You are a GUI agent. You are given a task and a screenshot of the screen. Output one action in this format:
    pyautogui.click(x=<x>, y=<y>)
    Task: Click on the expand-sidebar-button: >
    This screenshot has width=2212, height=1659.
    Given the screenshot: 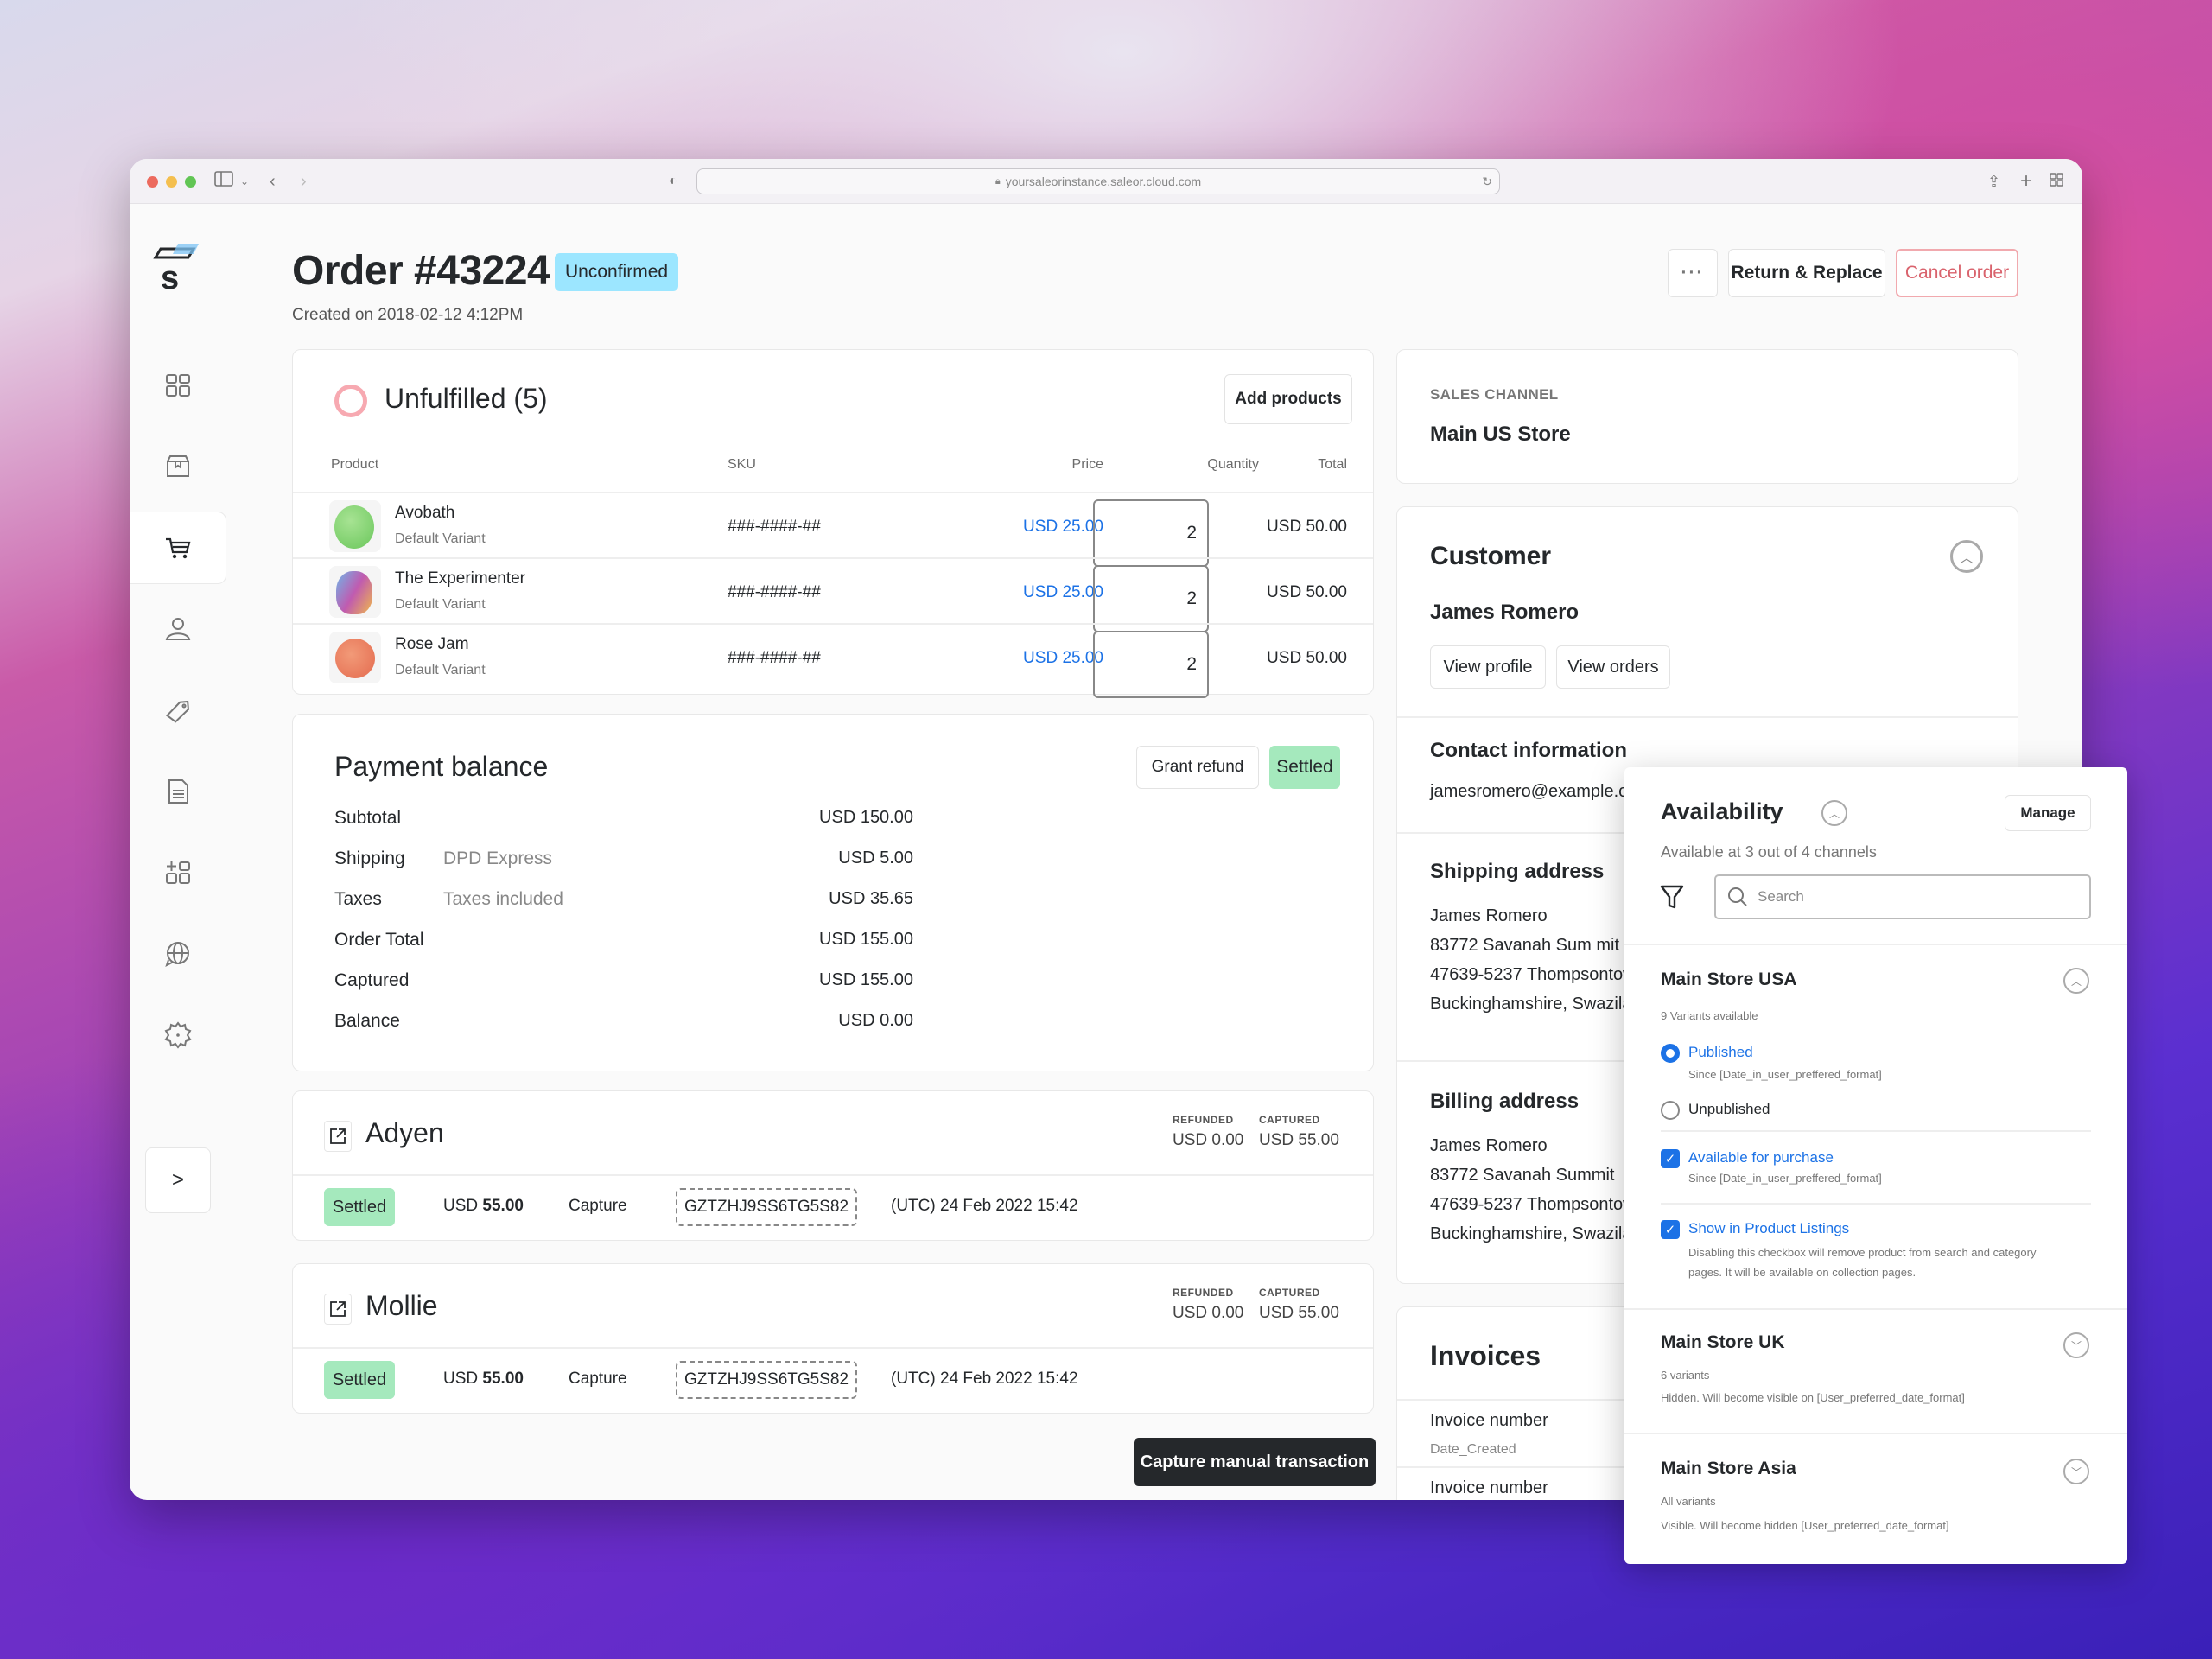 What is the action you would take?
    pyautogui.click(x=178, y=1180)
    